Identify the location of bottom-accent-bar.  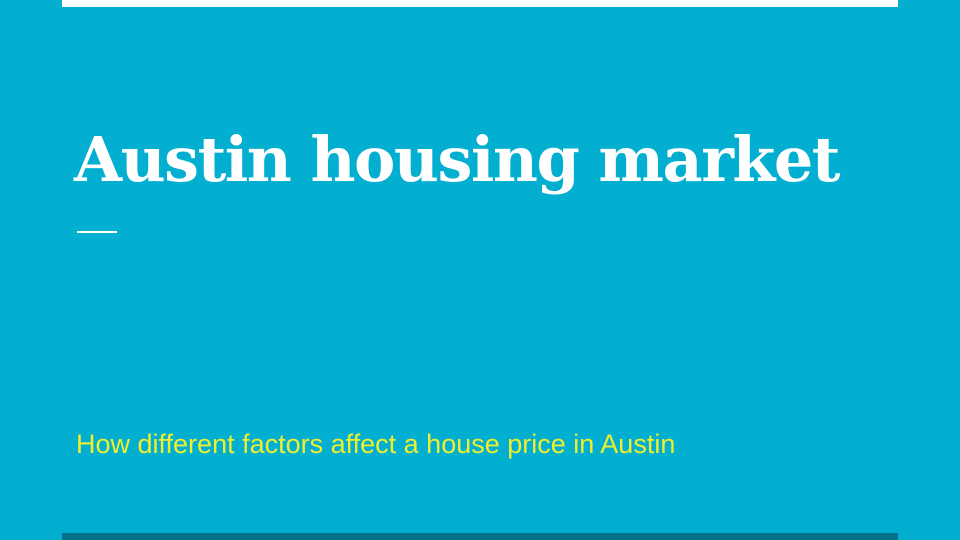
(480, 536).